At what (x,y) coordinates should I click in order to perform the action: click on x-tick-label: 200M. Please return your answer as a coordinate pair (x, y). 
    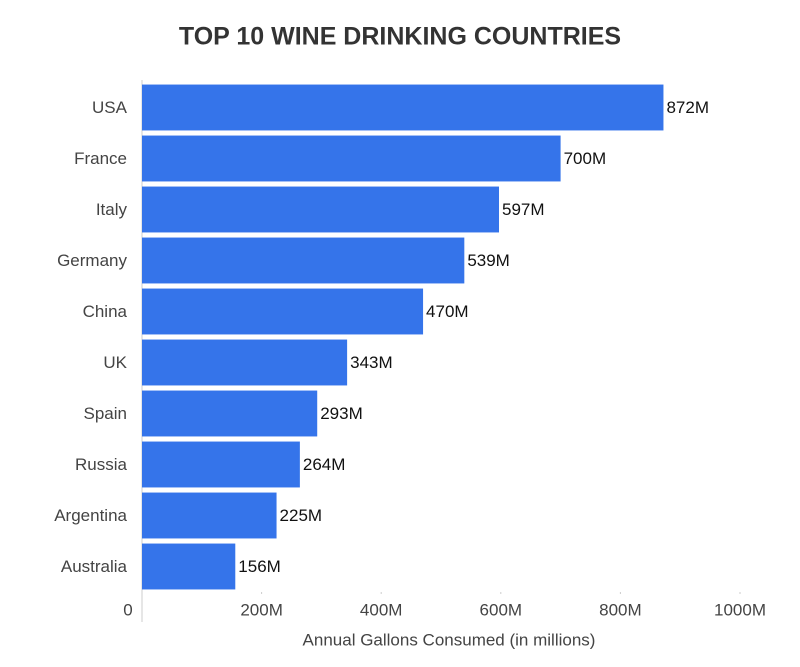
    Looking at the image, I should click on (261, 609).